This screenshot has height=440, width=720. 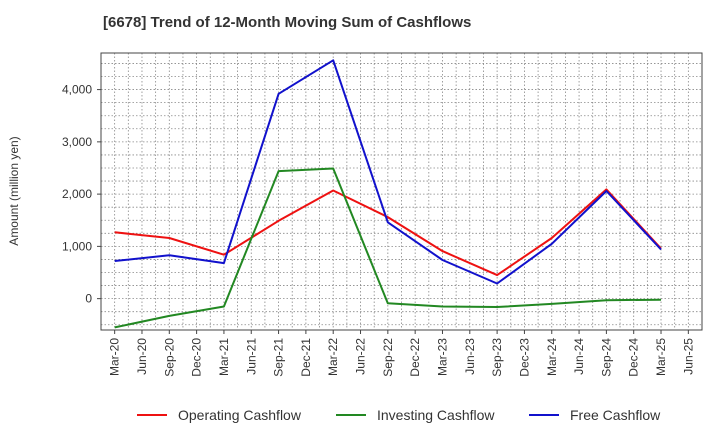 I want to click on x-tick-label: Mar-24, so click(x=552, y=357).